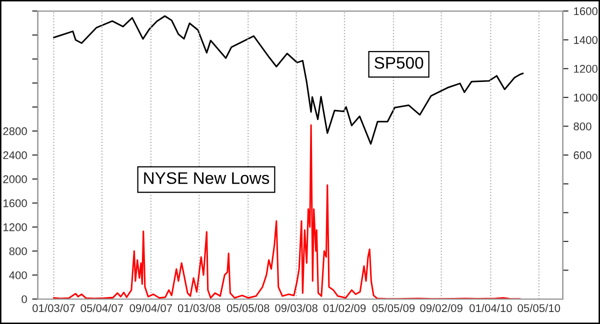  What do you see at coordinates (18, 251) in the screenshot?
I see `y-tick-label: 800` at bounding box center [18, 251].